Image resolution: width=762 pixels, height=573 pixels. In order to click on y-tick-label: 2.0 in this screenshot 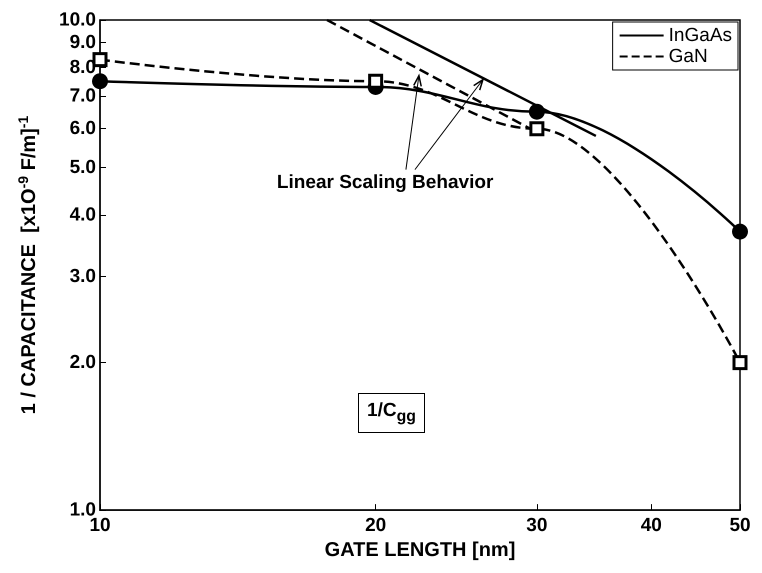, I will do `click(83, 363)`.